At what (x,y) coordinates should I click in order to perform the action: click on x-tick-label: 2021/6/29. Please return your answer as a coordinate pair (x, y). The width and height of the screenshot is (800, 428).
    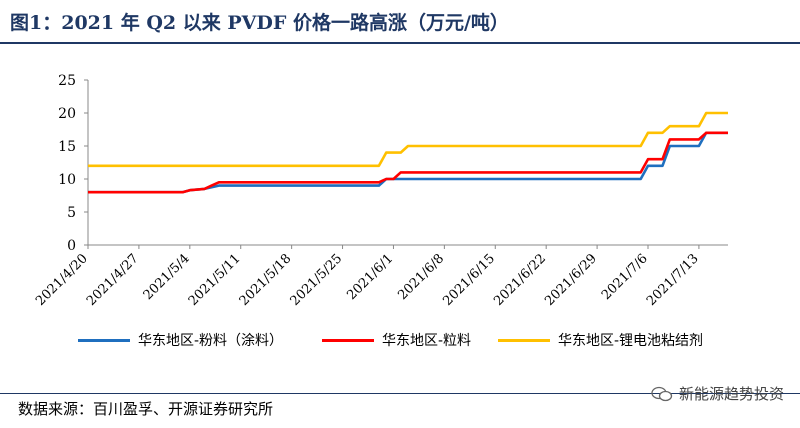
    Looking at the image, I should click on (571, 280).